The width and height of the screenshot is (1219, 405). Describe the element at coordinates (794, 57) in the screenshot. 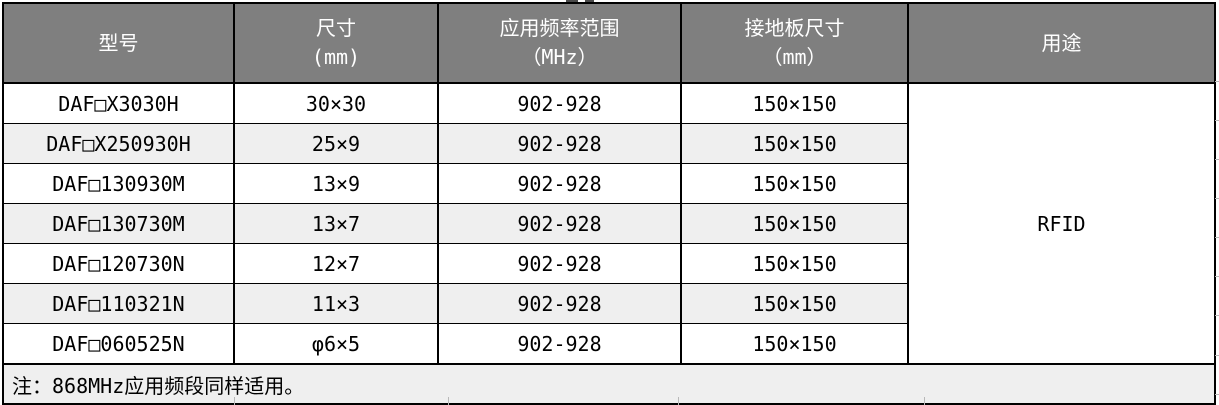

I see `column-header-unit: （mm）` at that location.